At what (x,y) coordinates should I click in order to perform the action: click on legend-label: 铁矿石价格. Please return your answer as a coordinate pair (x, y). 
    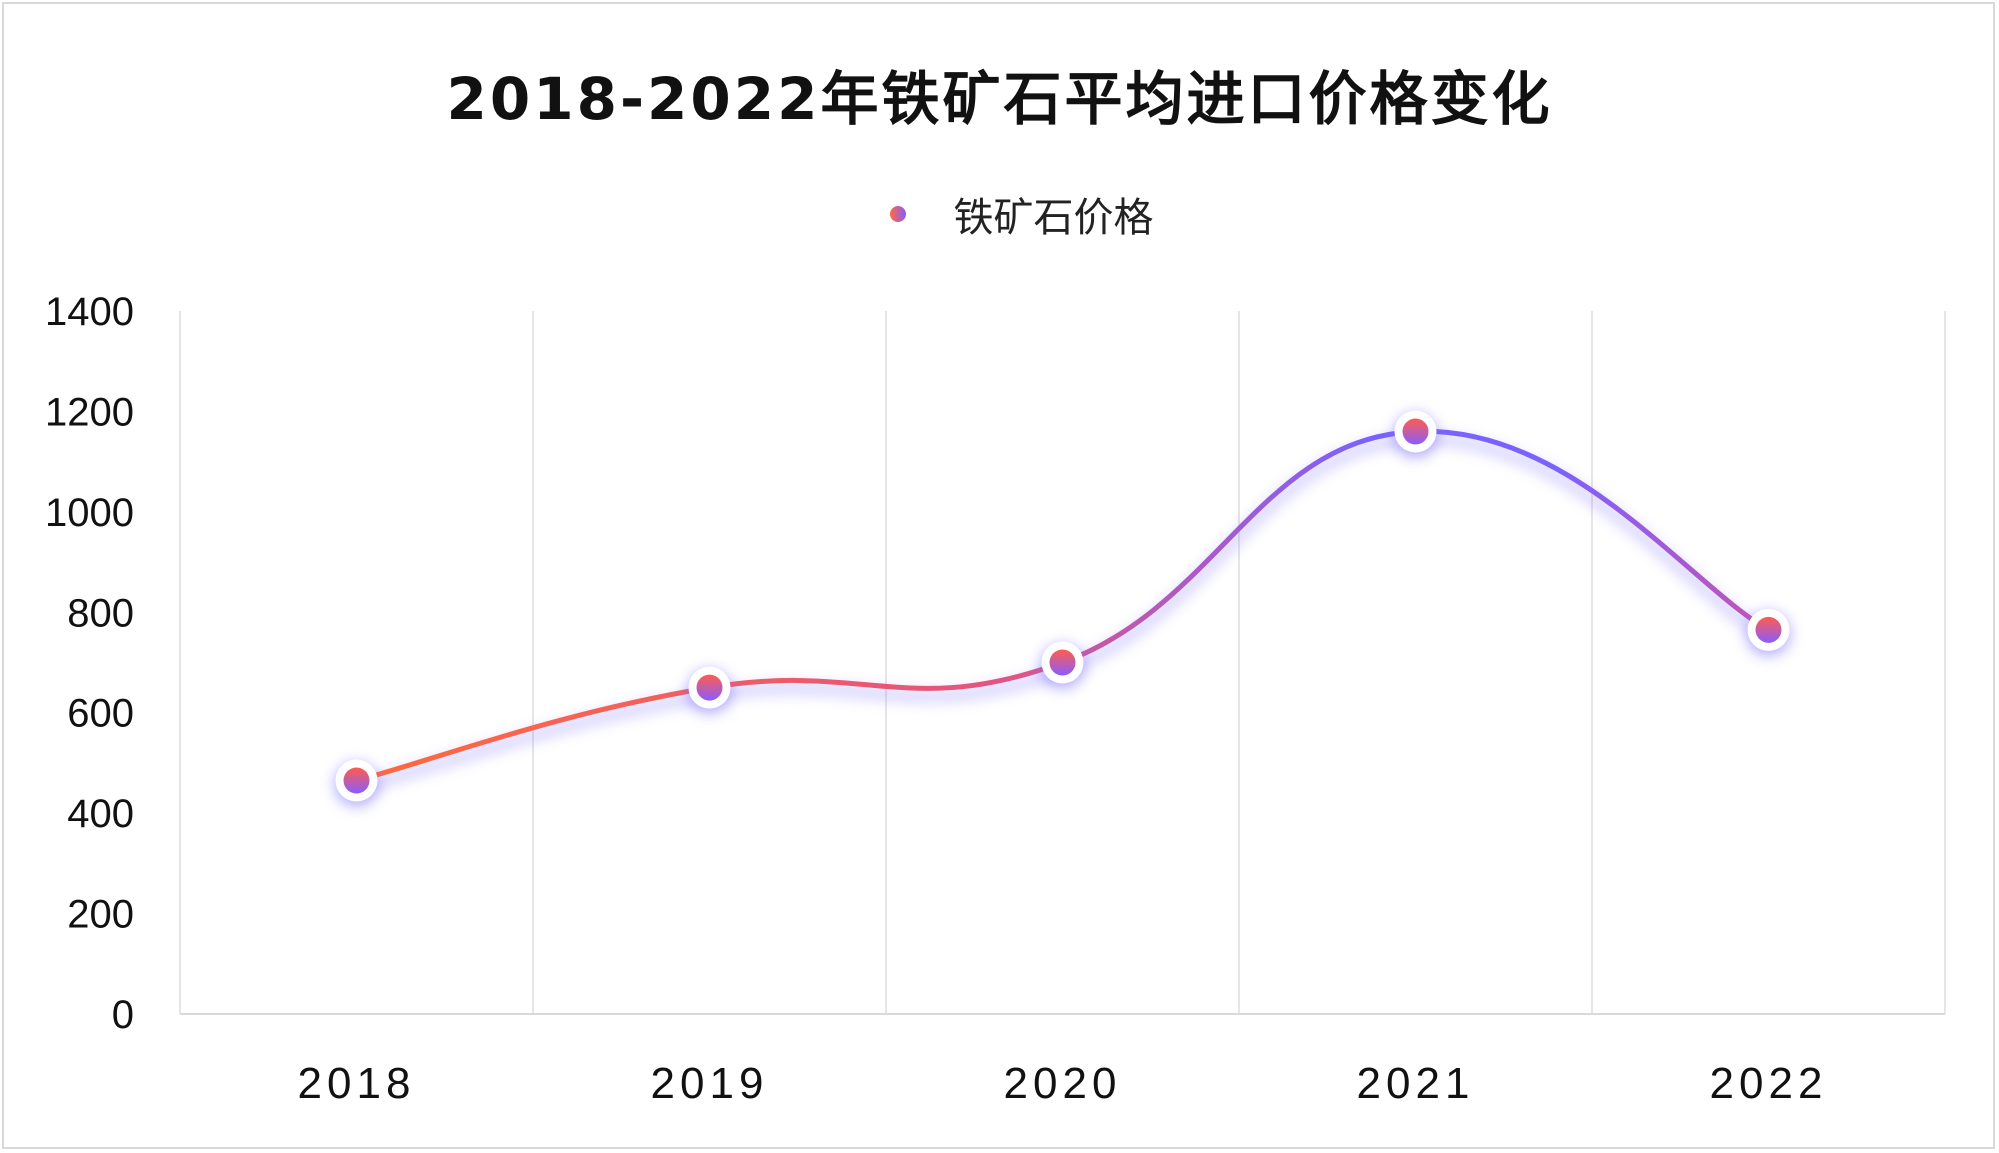
    Looking at the image, I should click on (1053, 218).